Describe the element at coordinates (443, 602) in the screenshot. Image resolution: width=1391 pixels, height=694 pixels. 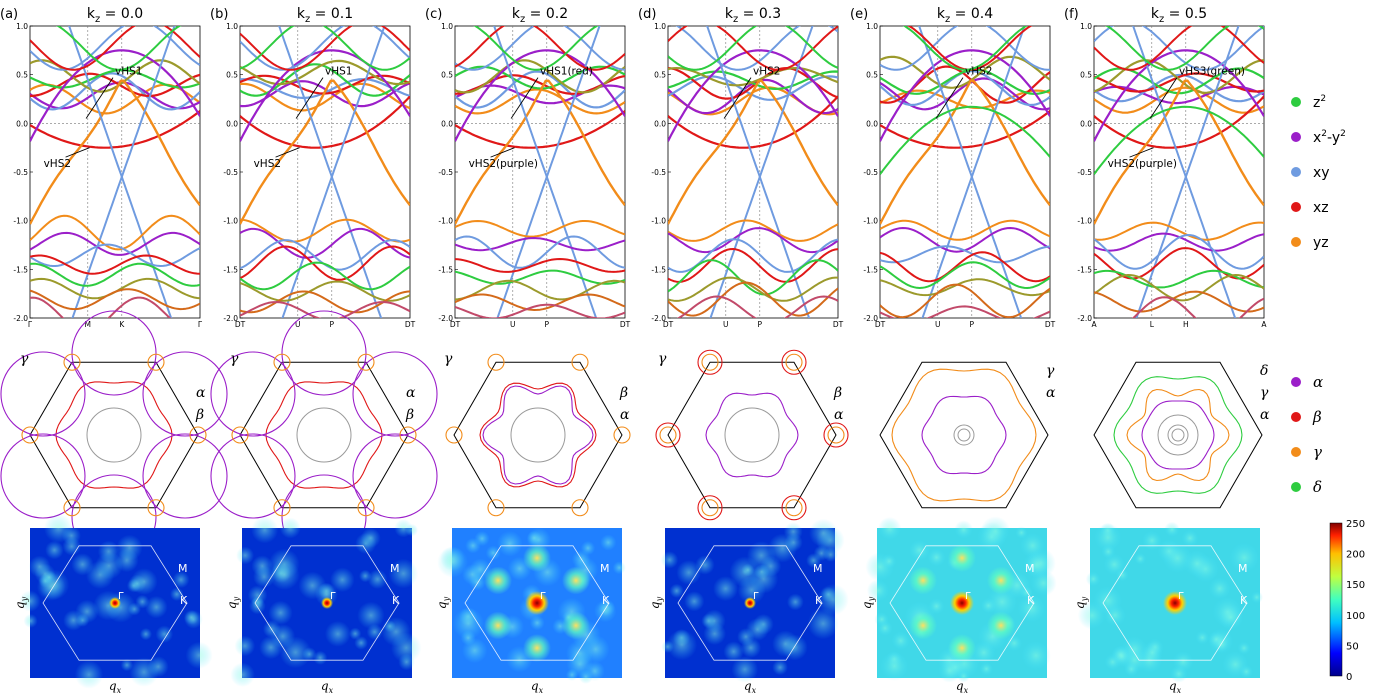
I see `qy-axis-label: qy` at that location.